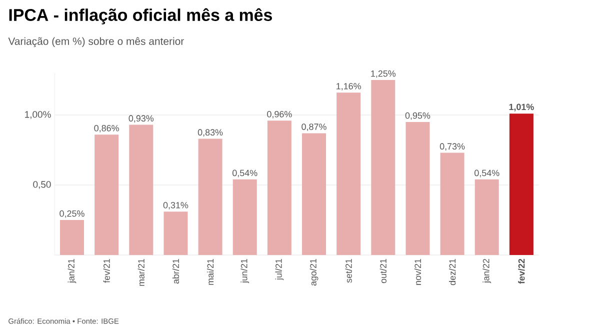  What do you see at coordinates (279, 114) in the screenshot?
I see `data-label: 0,96%` at bounding box center [279, 114].